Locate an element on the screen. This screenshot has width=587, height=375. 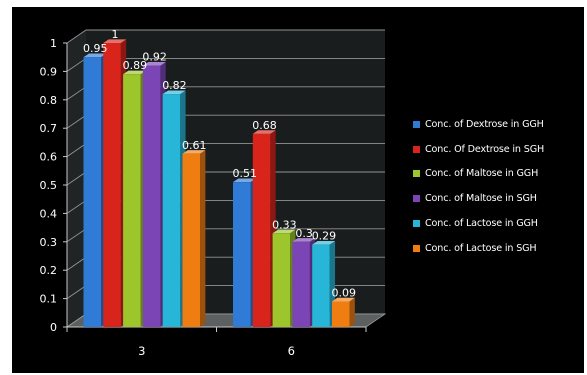
data-label: 0.68 is located at coordinates (264, 125).